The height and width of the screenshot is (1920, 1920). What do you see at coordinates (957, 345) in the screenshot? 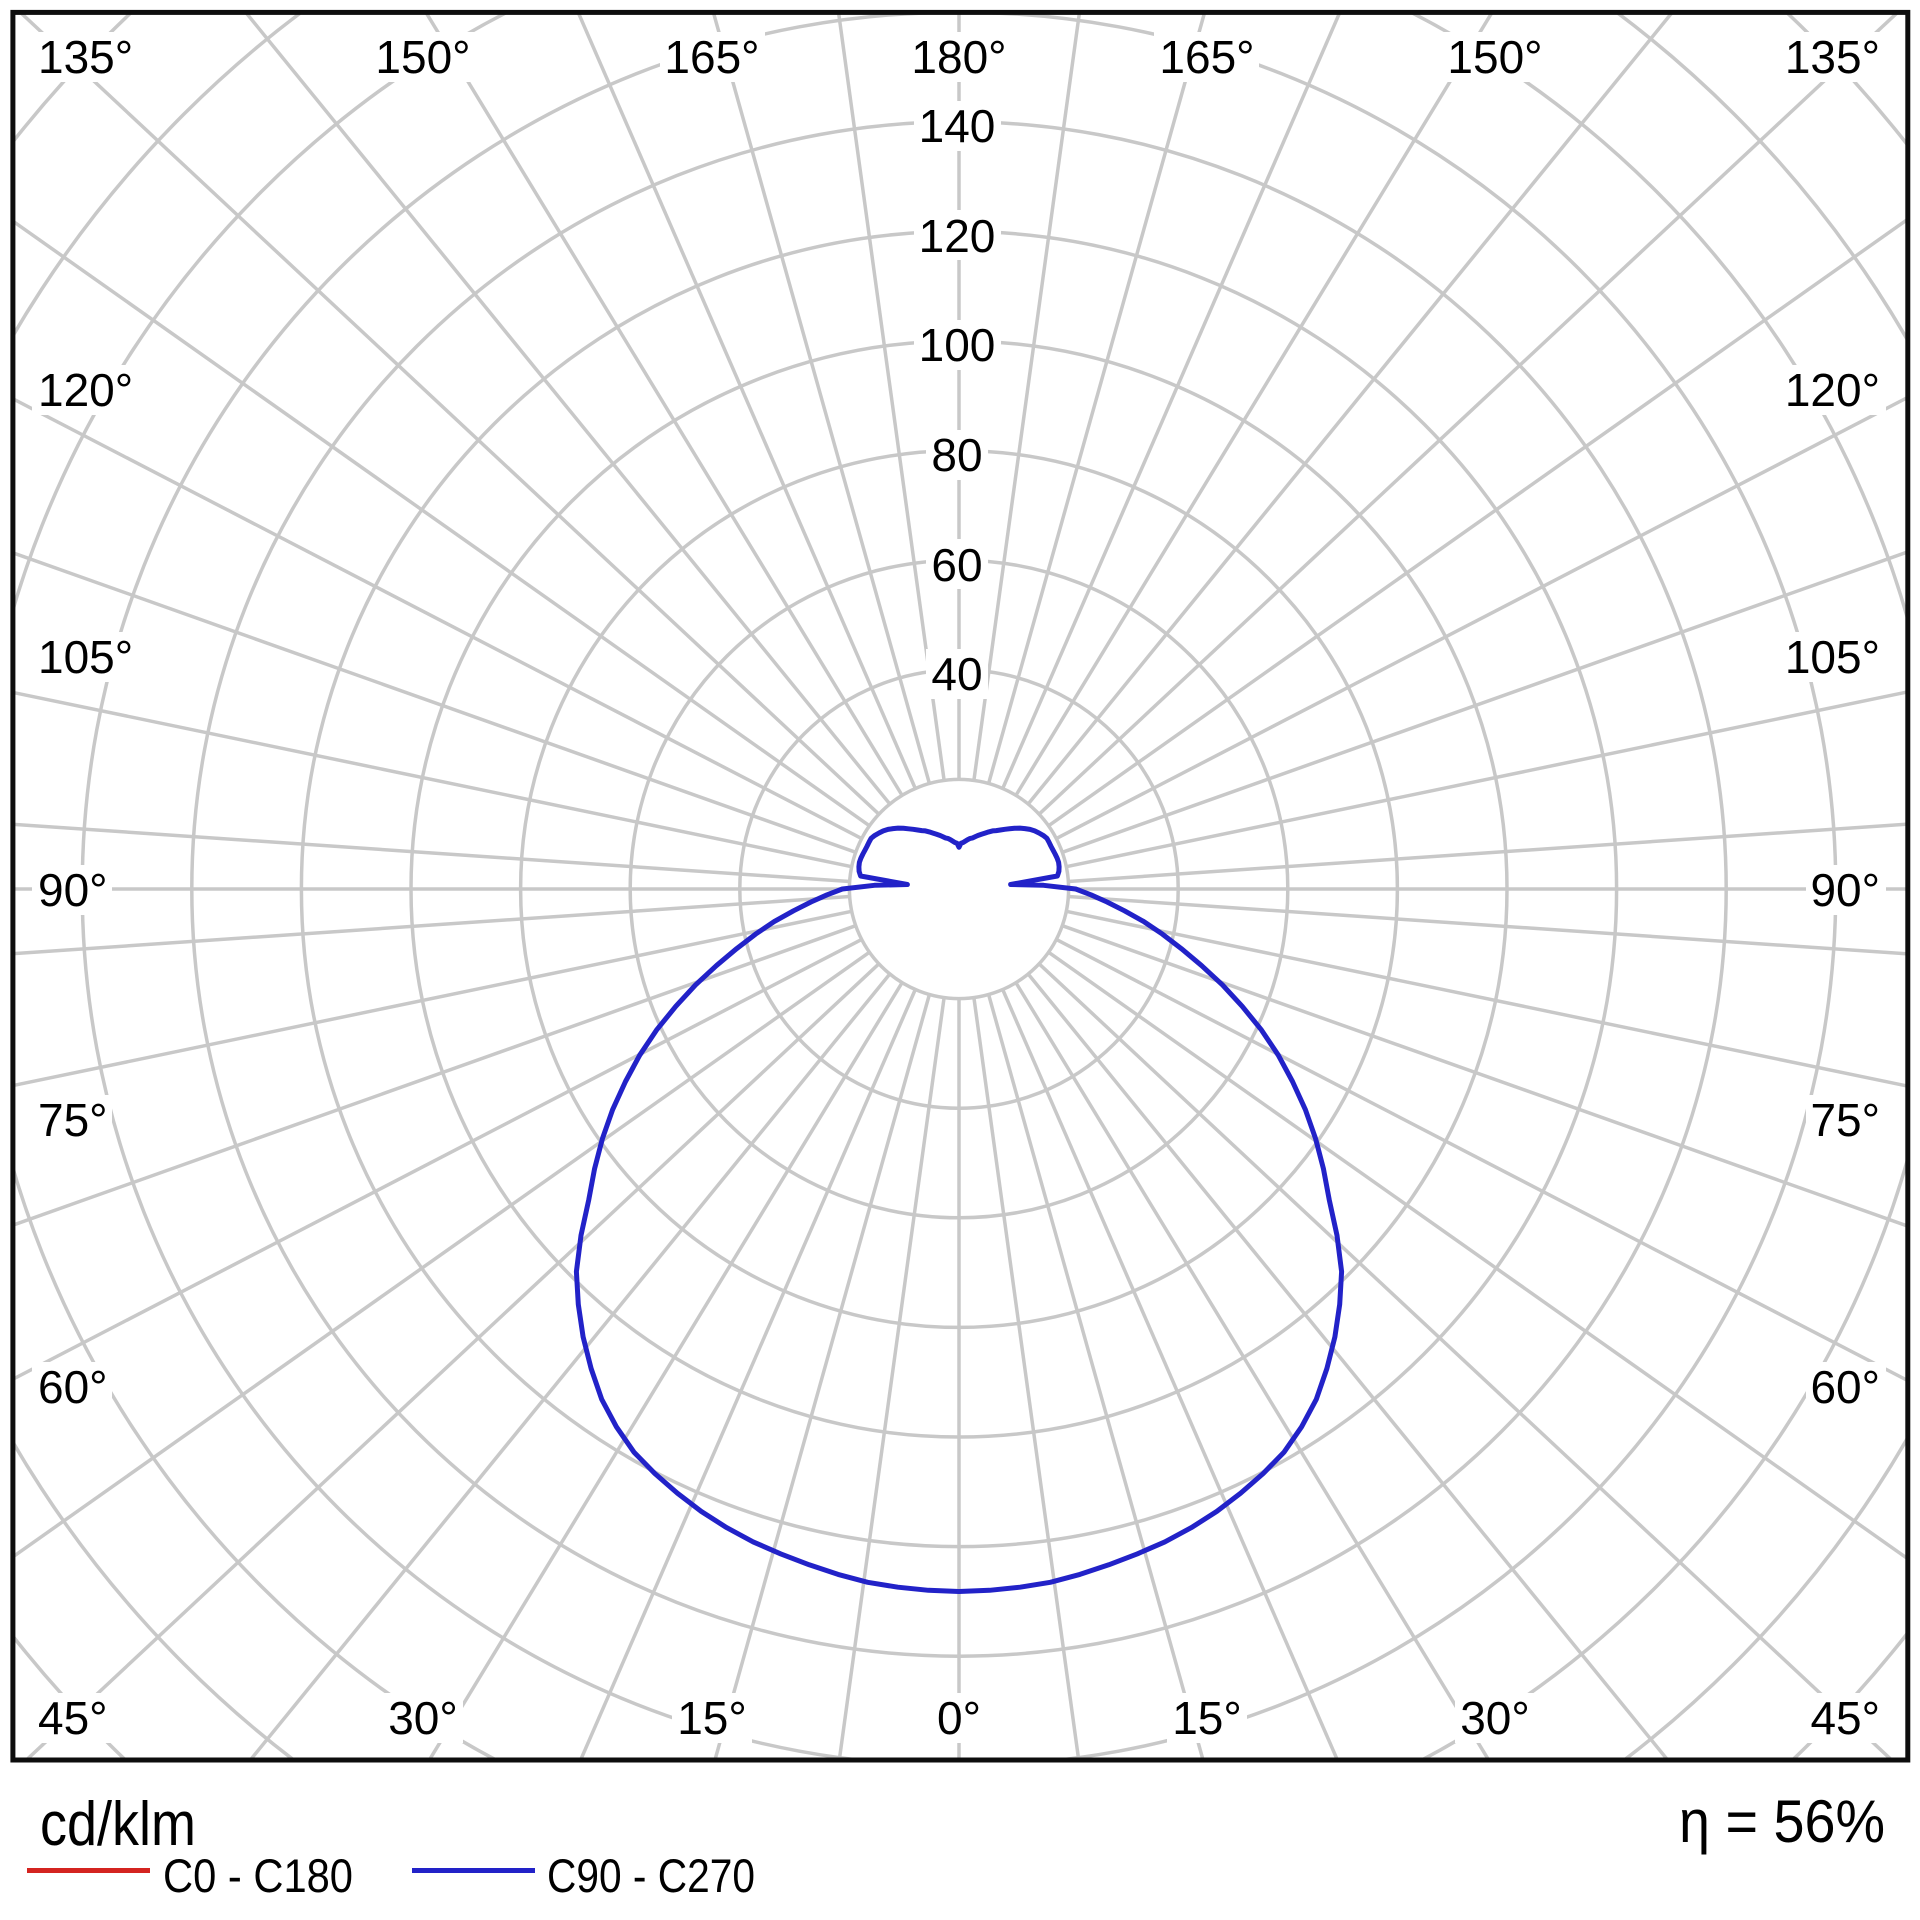
I see `svg-text: 100` at bounding box center [957, 345].